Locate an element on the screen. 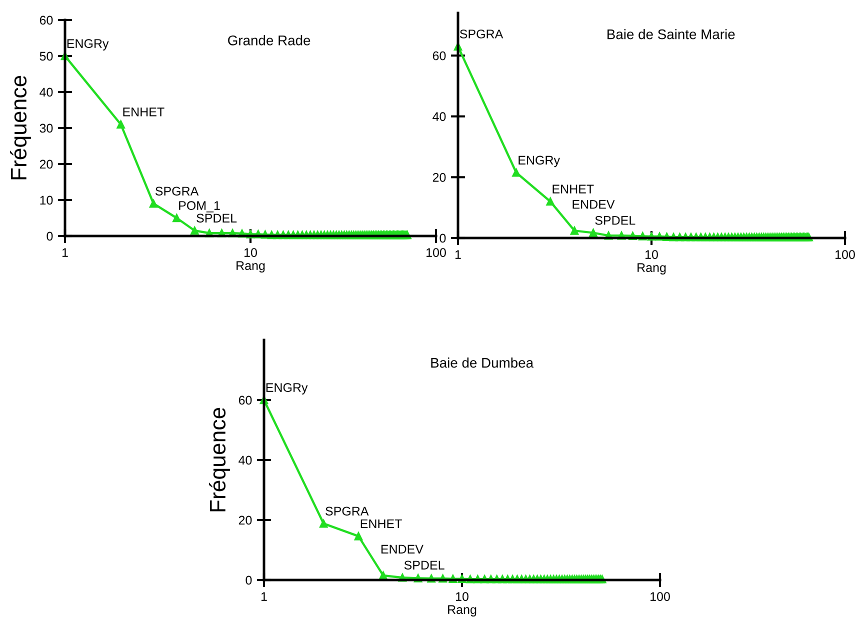 The width and height of the screenshot is (857, 625). text: Baie de Dumbea is located at coordinates (482, 363).